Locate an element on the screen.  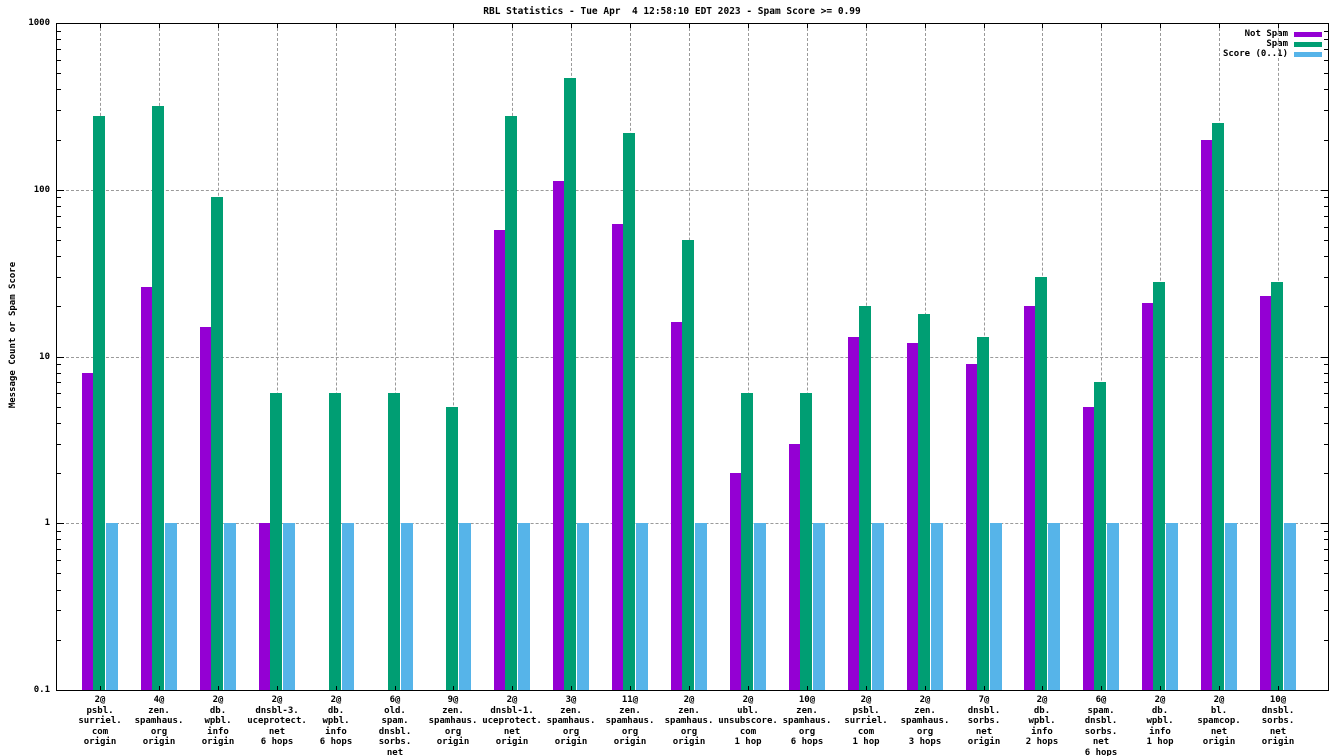
x-tick-label: 2@ db. wpbl. info 6 hops is located at coordinates (336, 721).